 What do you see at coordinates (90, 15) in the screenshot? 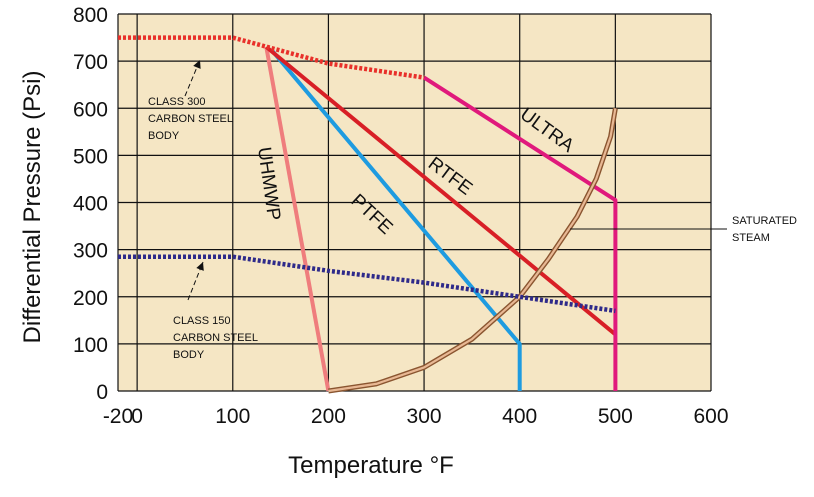
I see `y-tick-label: 800` at bounding box center [90, 15].